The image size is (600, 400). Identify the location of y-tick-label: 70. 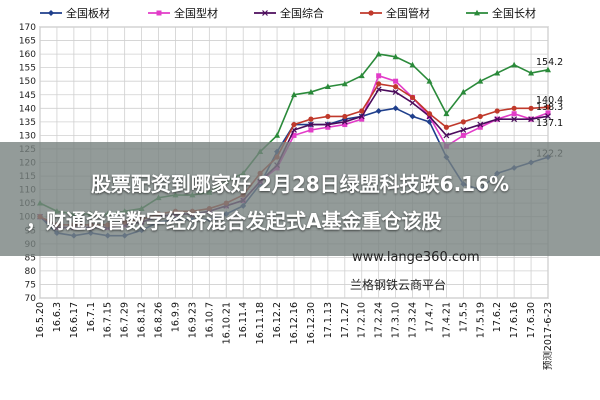
(31, 299).